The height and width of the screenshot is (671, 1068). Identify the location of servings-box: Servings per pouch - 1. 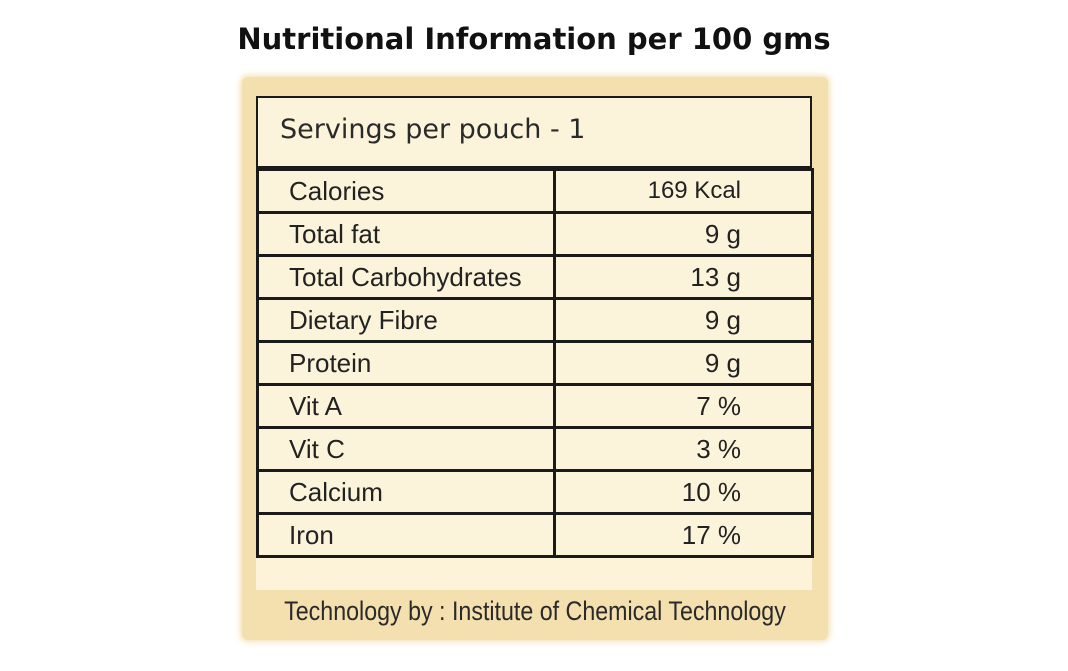
(534, 132).